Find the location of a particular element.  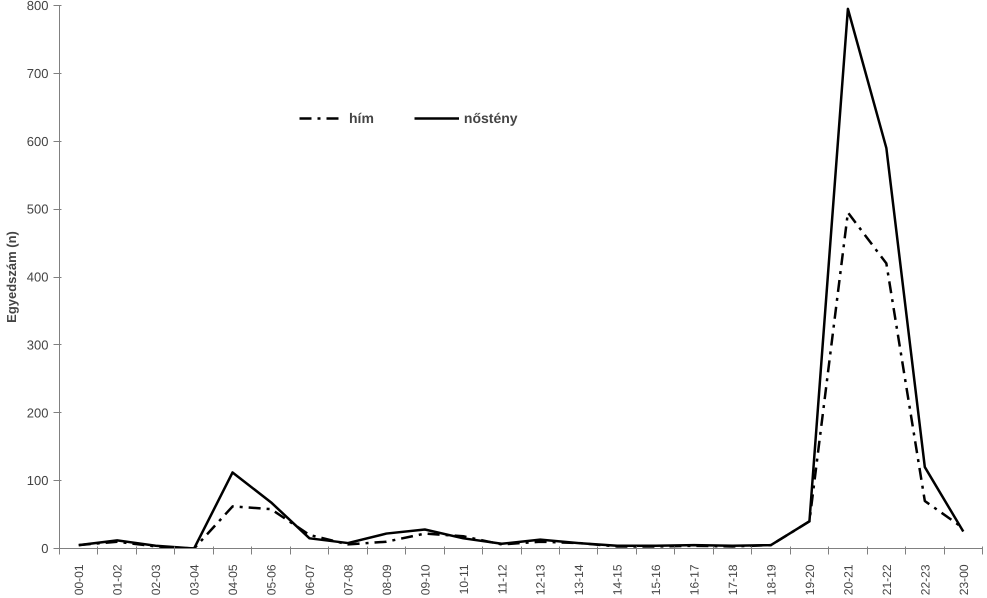

x-tick-label: 21-22 is located at coordinates (887, 580).